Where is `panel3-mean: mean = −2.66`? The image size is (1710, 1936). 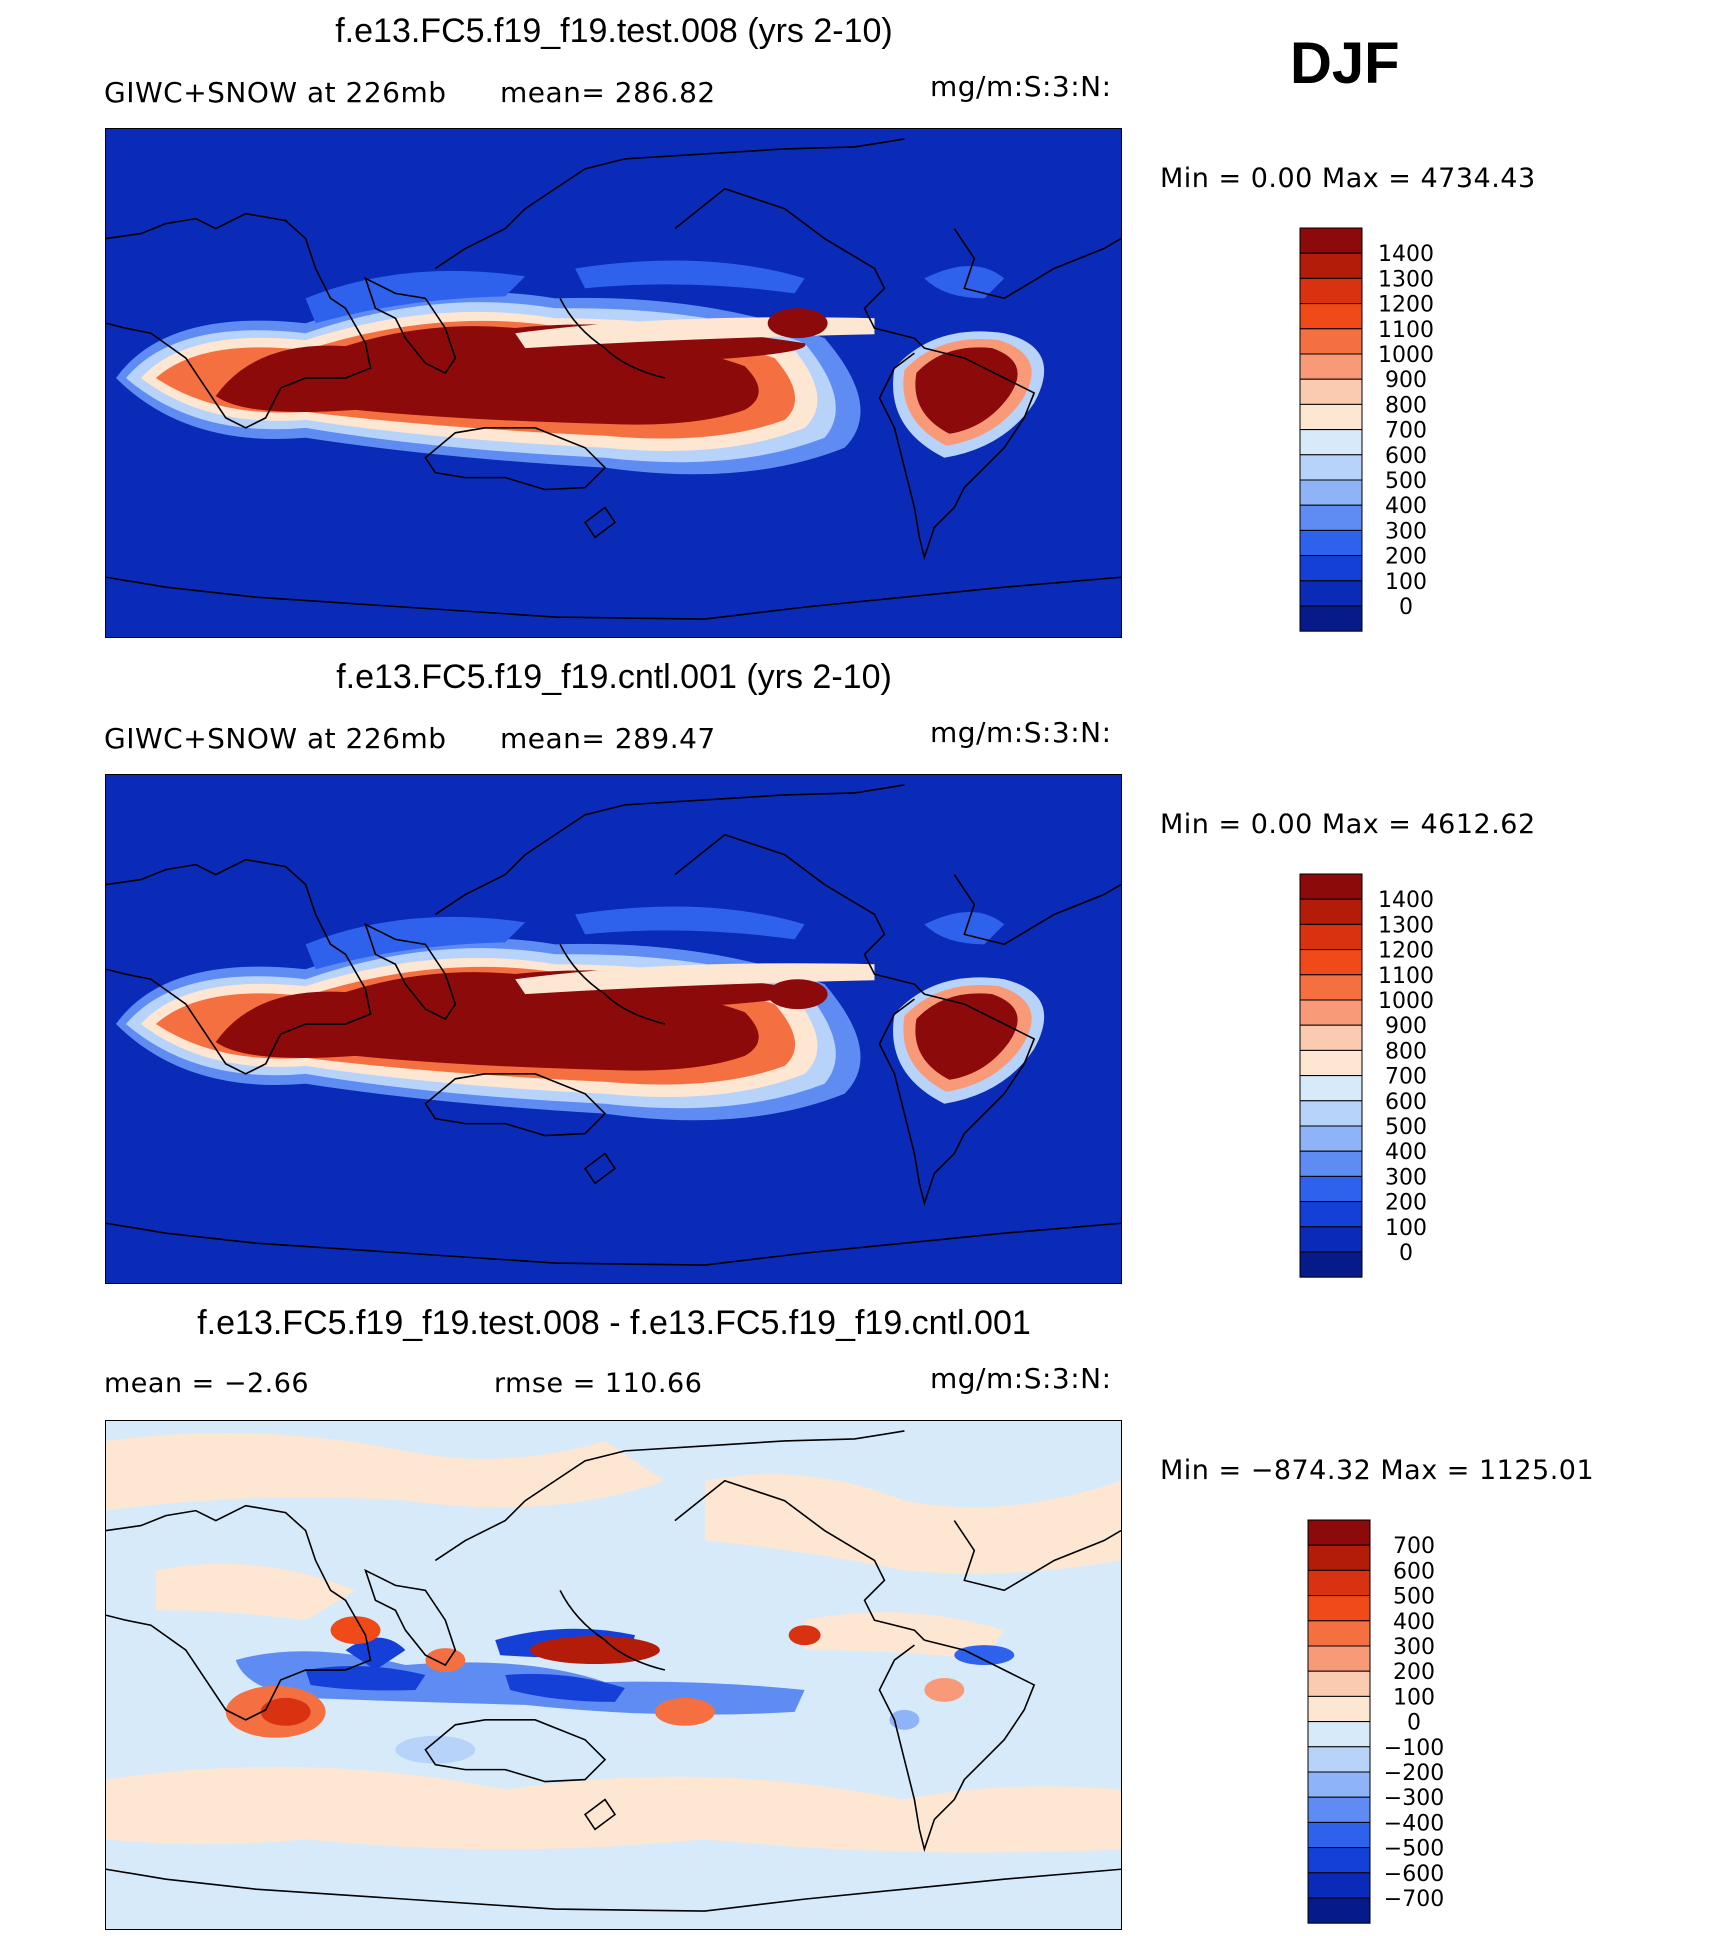
panel3-mean: mean = −2.66 is located at coordinates (207, 1383).